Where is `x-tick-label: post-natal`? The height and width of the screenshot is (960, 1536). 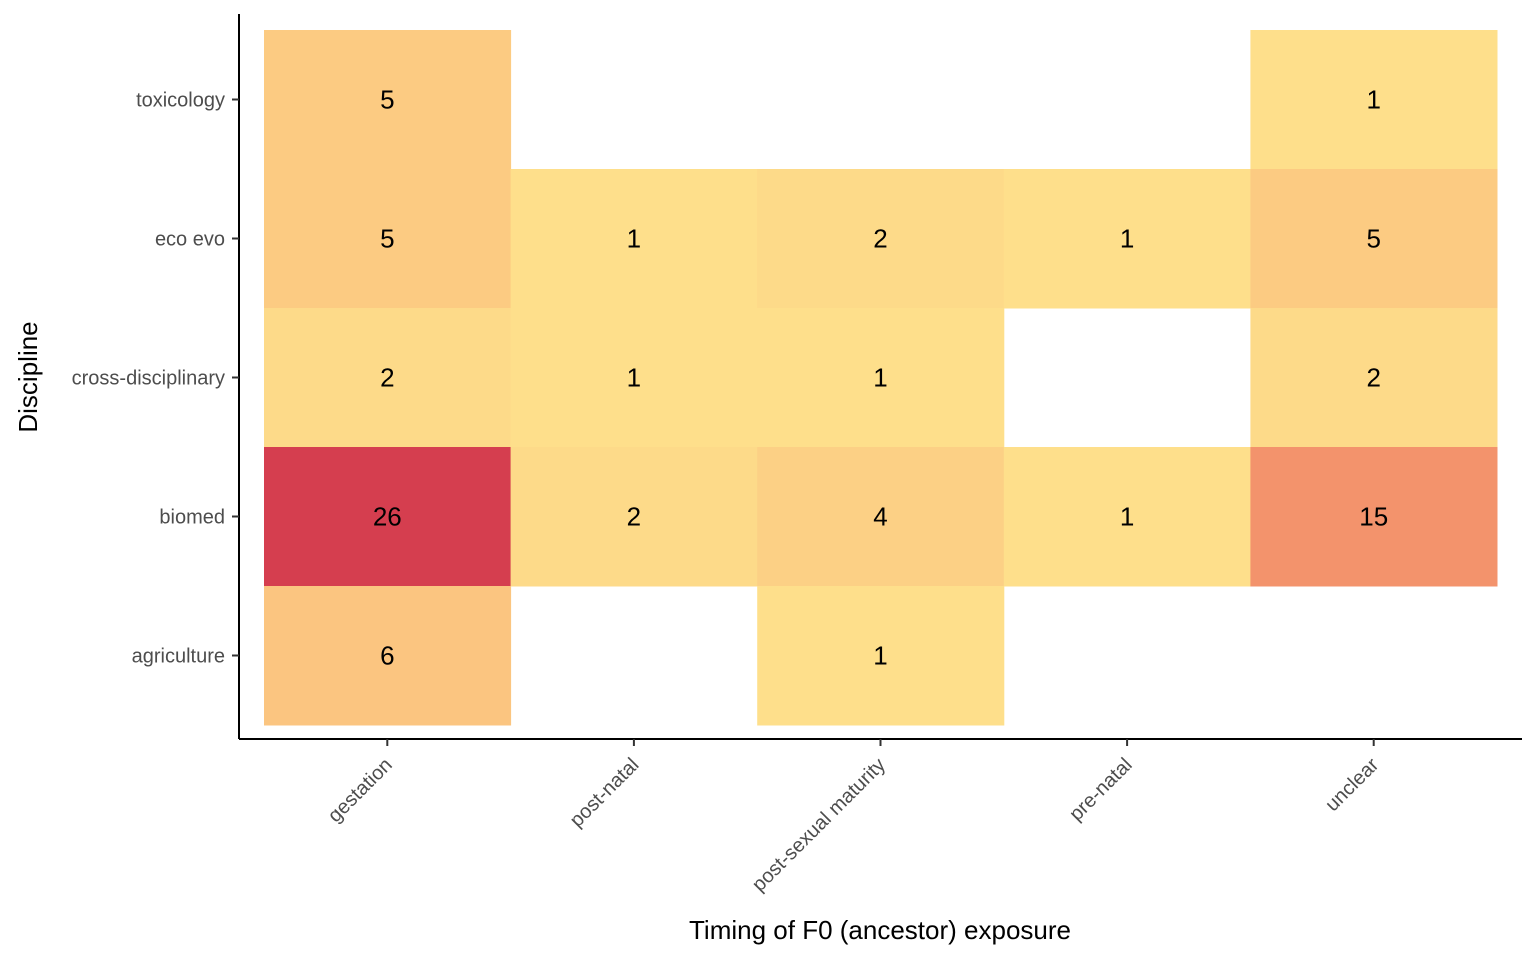
x-tick-label: post-natal is located at coordinates (605, 793).